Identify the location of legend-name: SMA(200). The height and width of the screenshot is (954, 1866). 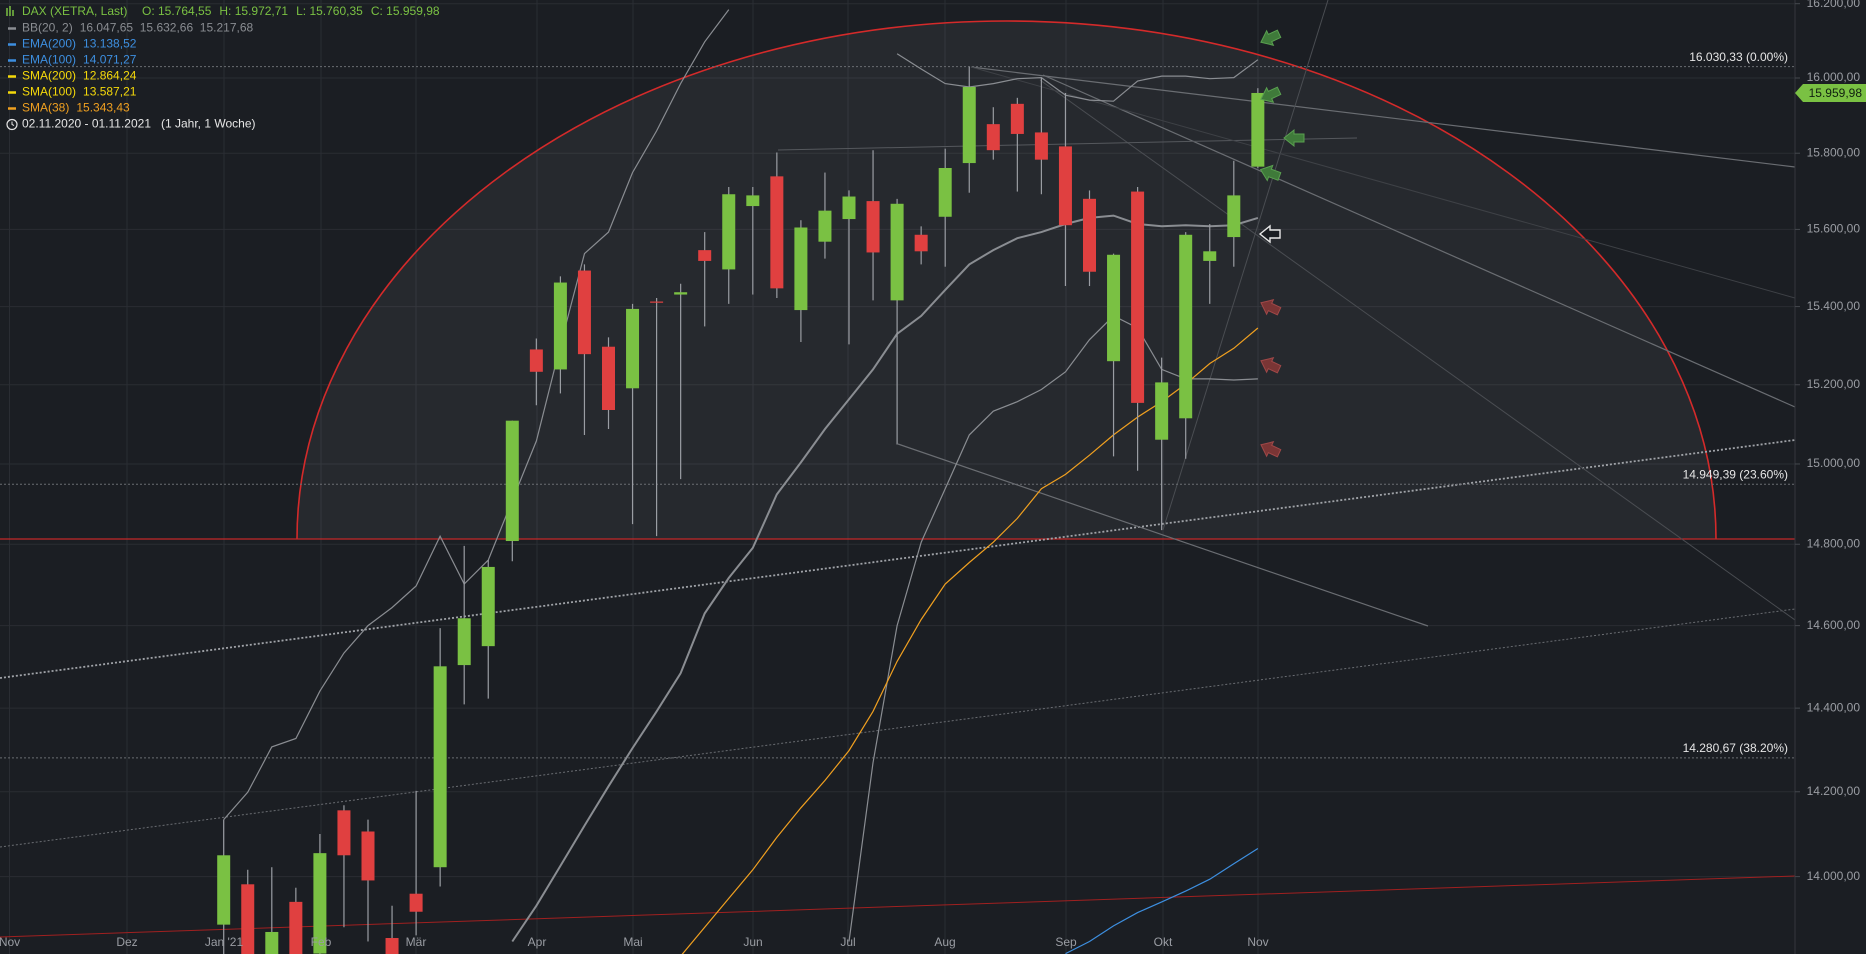
(49, 76).